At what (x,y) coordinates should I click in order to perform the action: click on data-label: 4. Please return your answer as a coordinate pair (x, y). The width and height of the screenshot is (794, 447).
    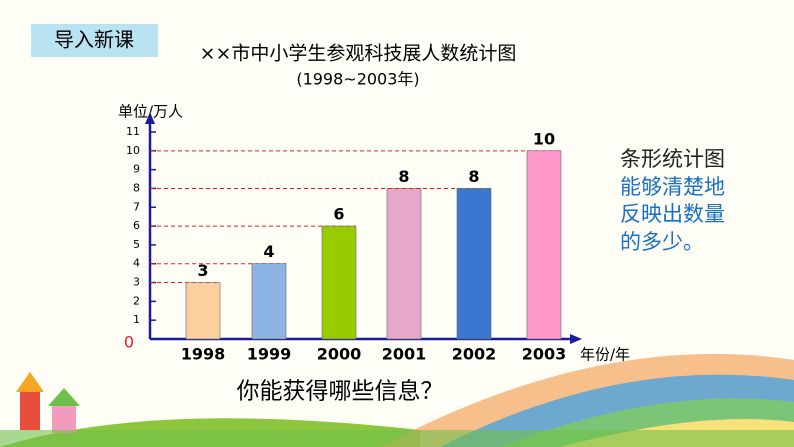
    Looking at the image, I should click on (268, 251).